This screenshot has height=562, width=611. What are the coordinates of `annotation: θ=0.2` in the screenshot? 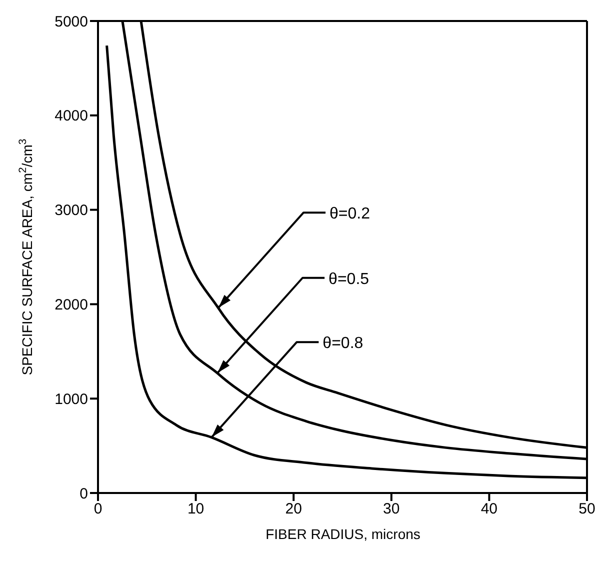 It's located at (350, 214).